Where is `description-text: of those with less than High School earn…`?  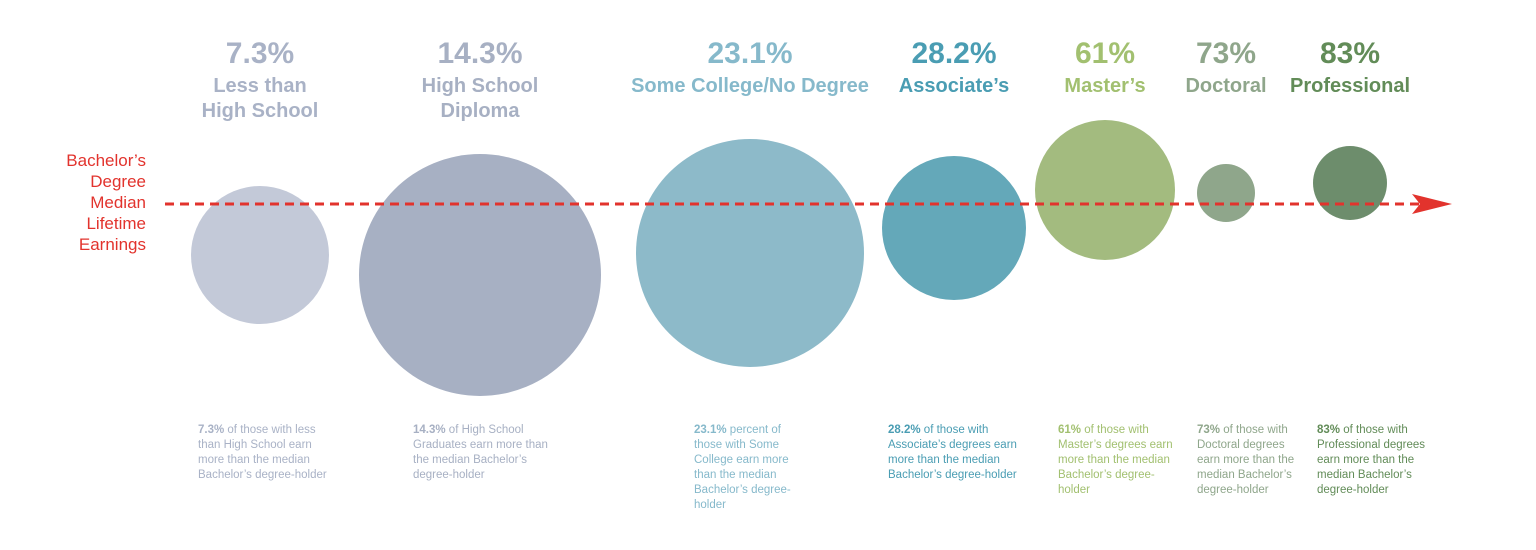
description-text: of those with less than High School earn… is located at coordinates (262, 452).